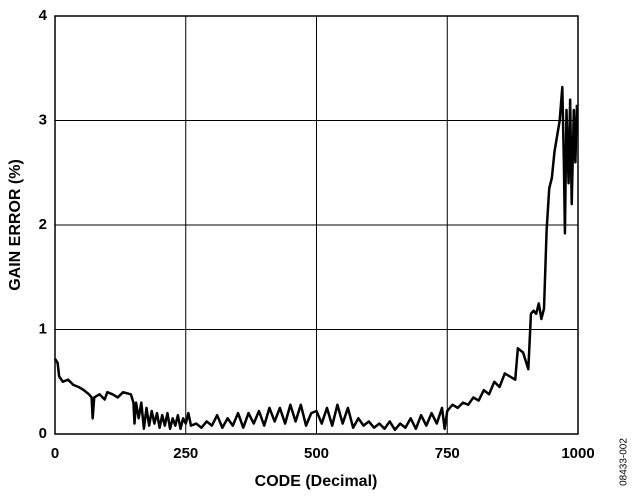 The width and height of the screenshot is (634, 500). What do you see at coordinates (577, 453) in the screenshot?
I see `x-tick-label: 1000` at bounding box center [577, 453].